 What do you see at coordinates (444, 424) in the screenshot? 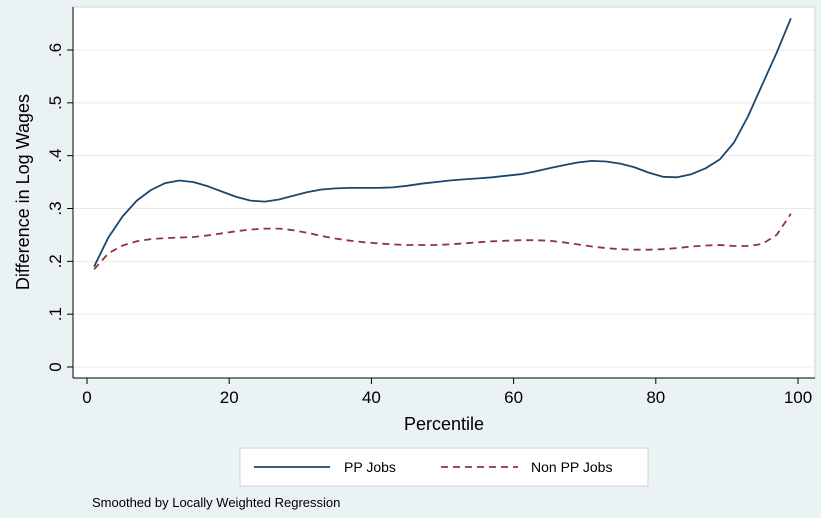
I see `x-axis-title: Percentile` at bounding box center [444, 424].